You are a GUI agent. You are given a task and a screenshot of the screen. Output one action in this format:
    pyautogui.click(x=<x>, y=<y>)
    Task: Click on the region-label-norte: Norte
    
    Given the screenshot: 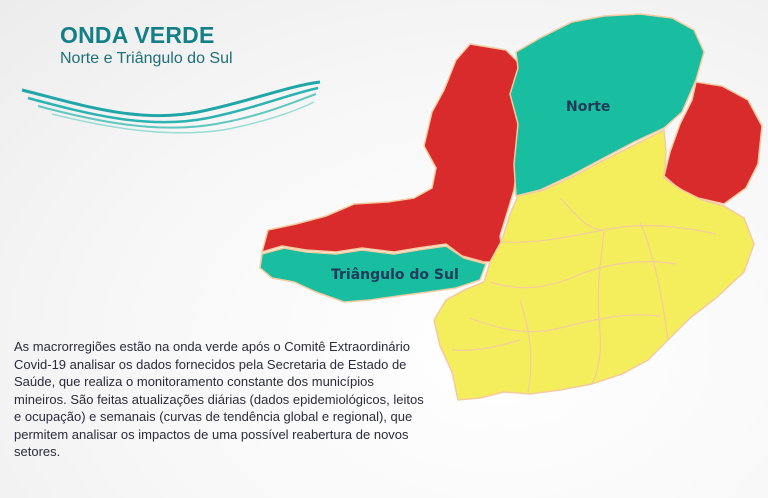 What is the action you would take?
    pyautogui.click(x=588, y=107)
    